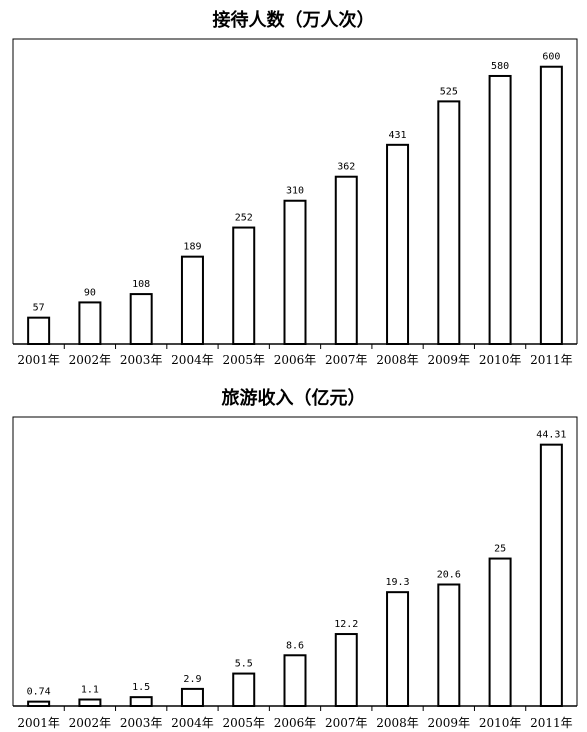  What do you see at coordinates (346, 167) in the screenshot?
I see `data-label: 362` at bounding box center [346, 167].